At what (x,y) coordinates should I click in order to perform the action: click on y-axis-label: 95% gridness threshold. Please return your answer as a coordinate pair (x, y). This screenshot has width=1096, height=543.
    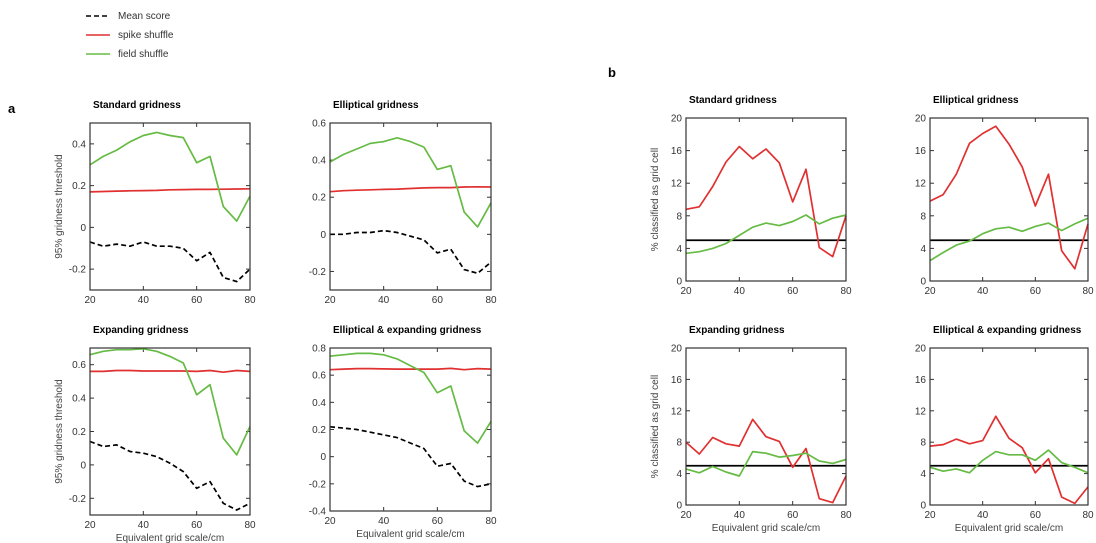
    Looking at the image, I should click on (59, 431).